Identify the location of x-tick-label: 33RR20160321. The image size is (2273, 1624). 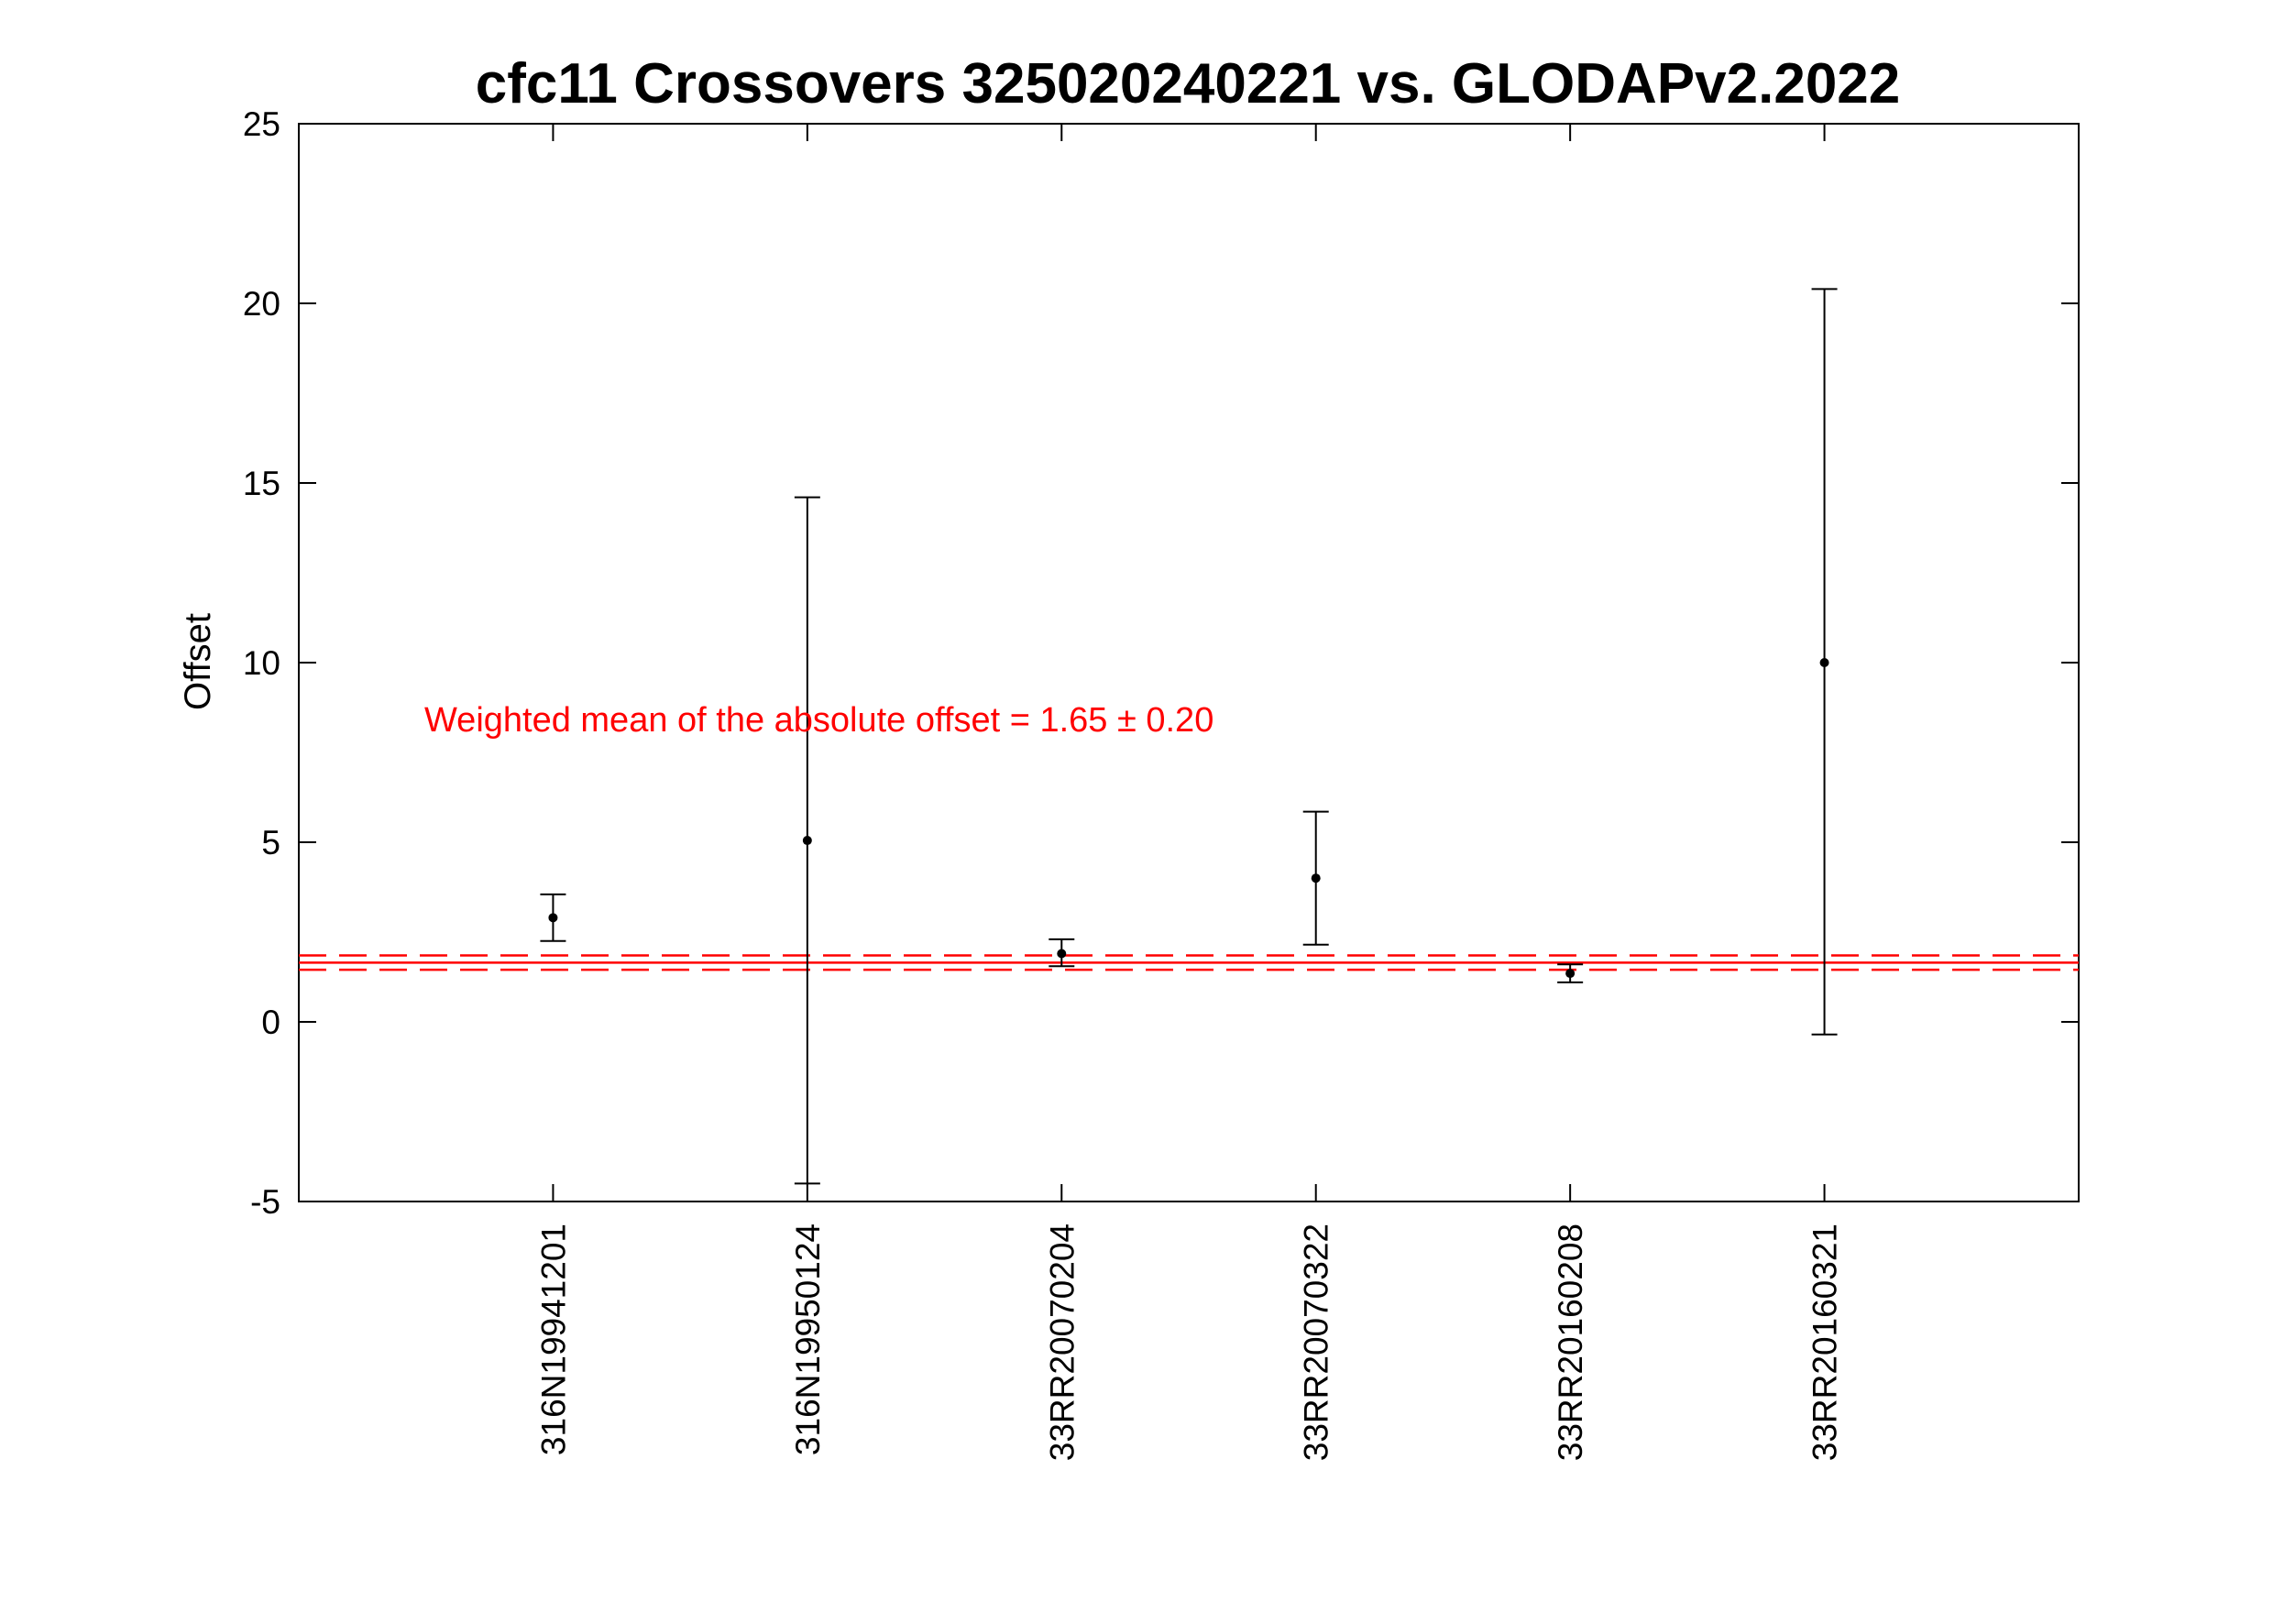
(1825, 1342).